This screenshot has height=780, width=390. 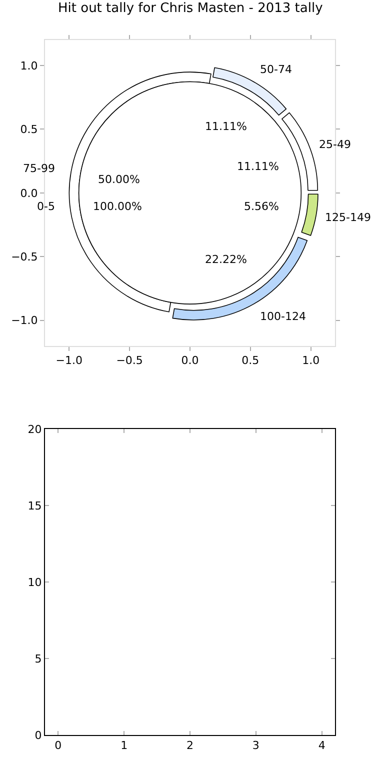 I want to click on data-label: 50.00%, so click(x=119, y=179).